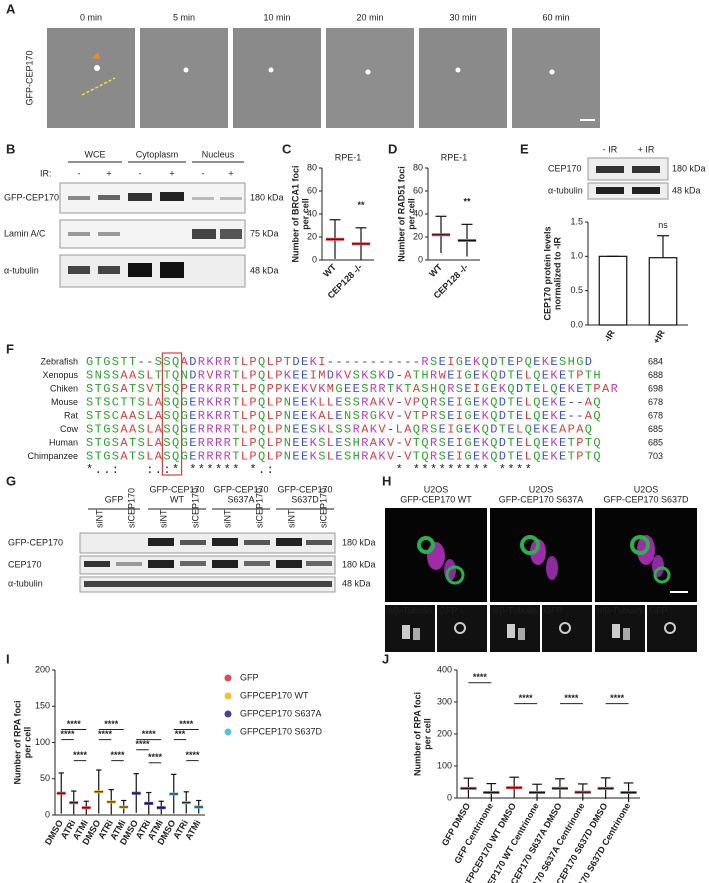  What do you see at coordinates (240, 499) in the screenshot?
I see `group-label: S637A` at bounding box center [240, 499].